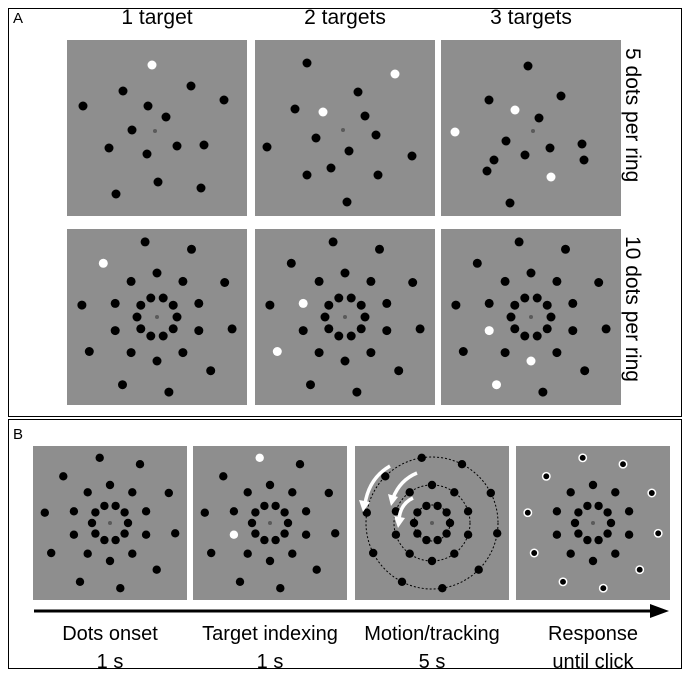 This screenshot has width=688, height=677. Describe the element at coordinates (432, 523) in the screenshot. I see `stimulus-phase-motion-tracking` at that location.